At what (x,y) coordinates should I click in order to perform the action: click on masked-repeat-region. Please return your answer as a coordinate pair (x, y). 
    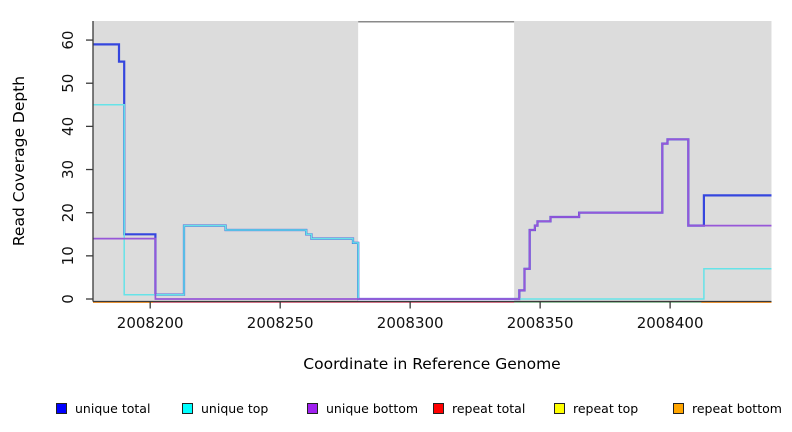
    Looking at the image, I should click on (436, 161).